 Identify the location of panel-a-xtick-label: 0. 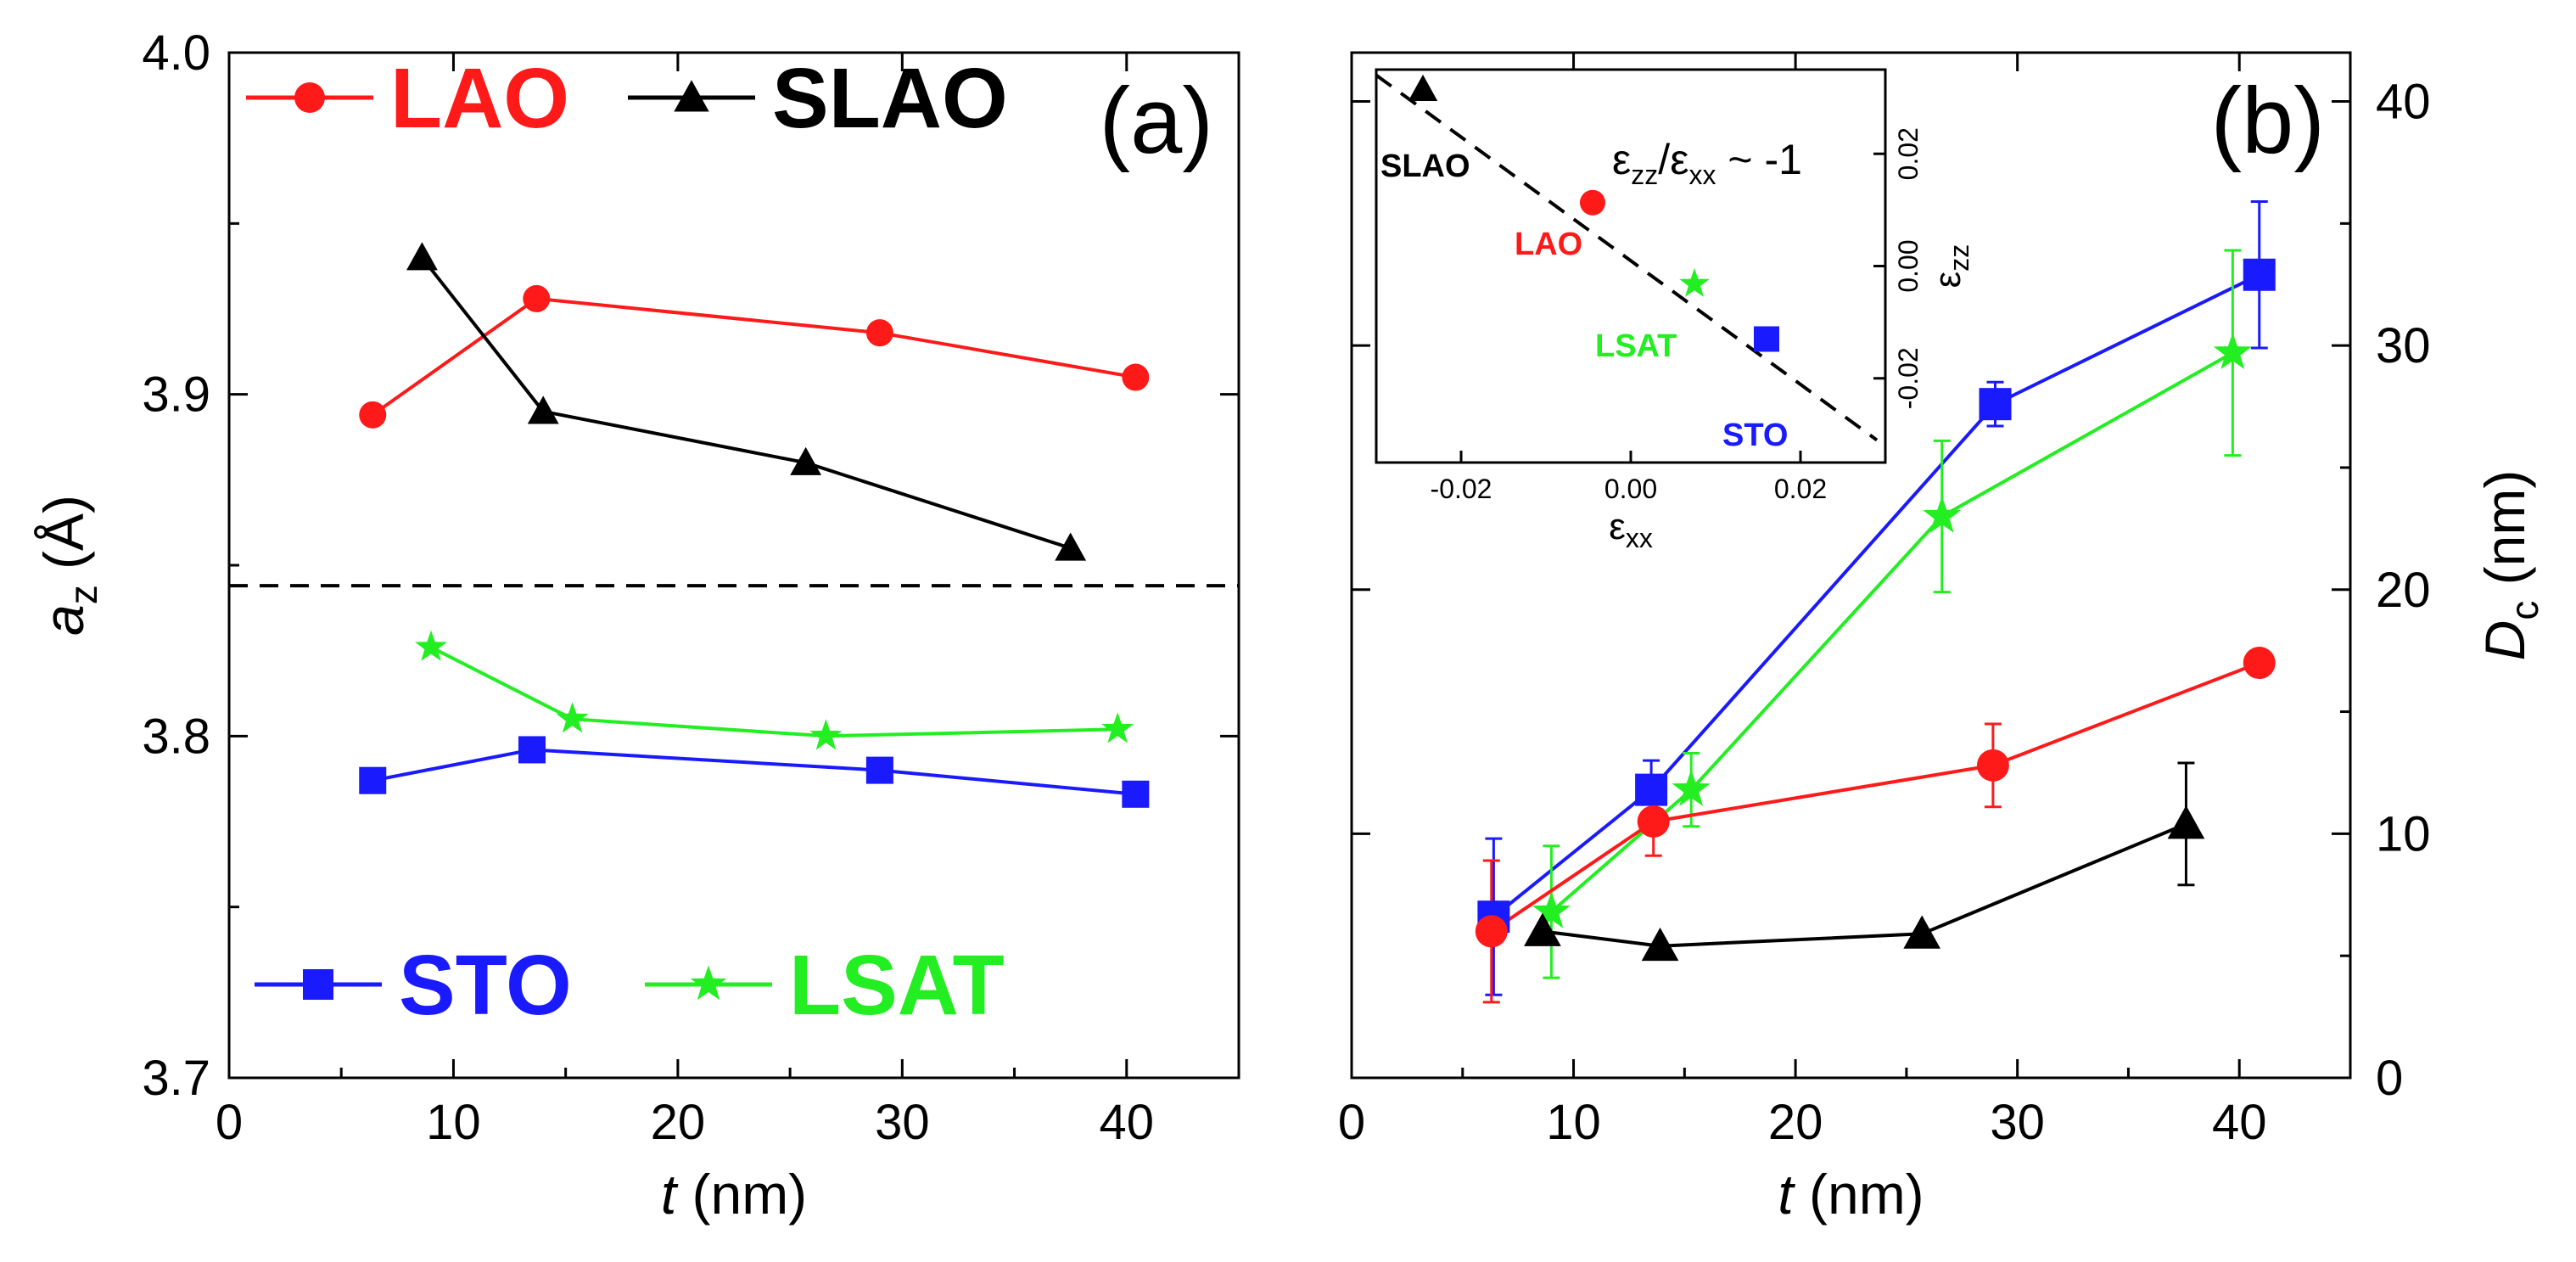
(230, 1122).